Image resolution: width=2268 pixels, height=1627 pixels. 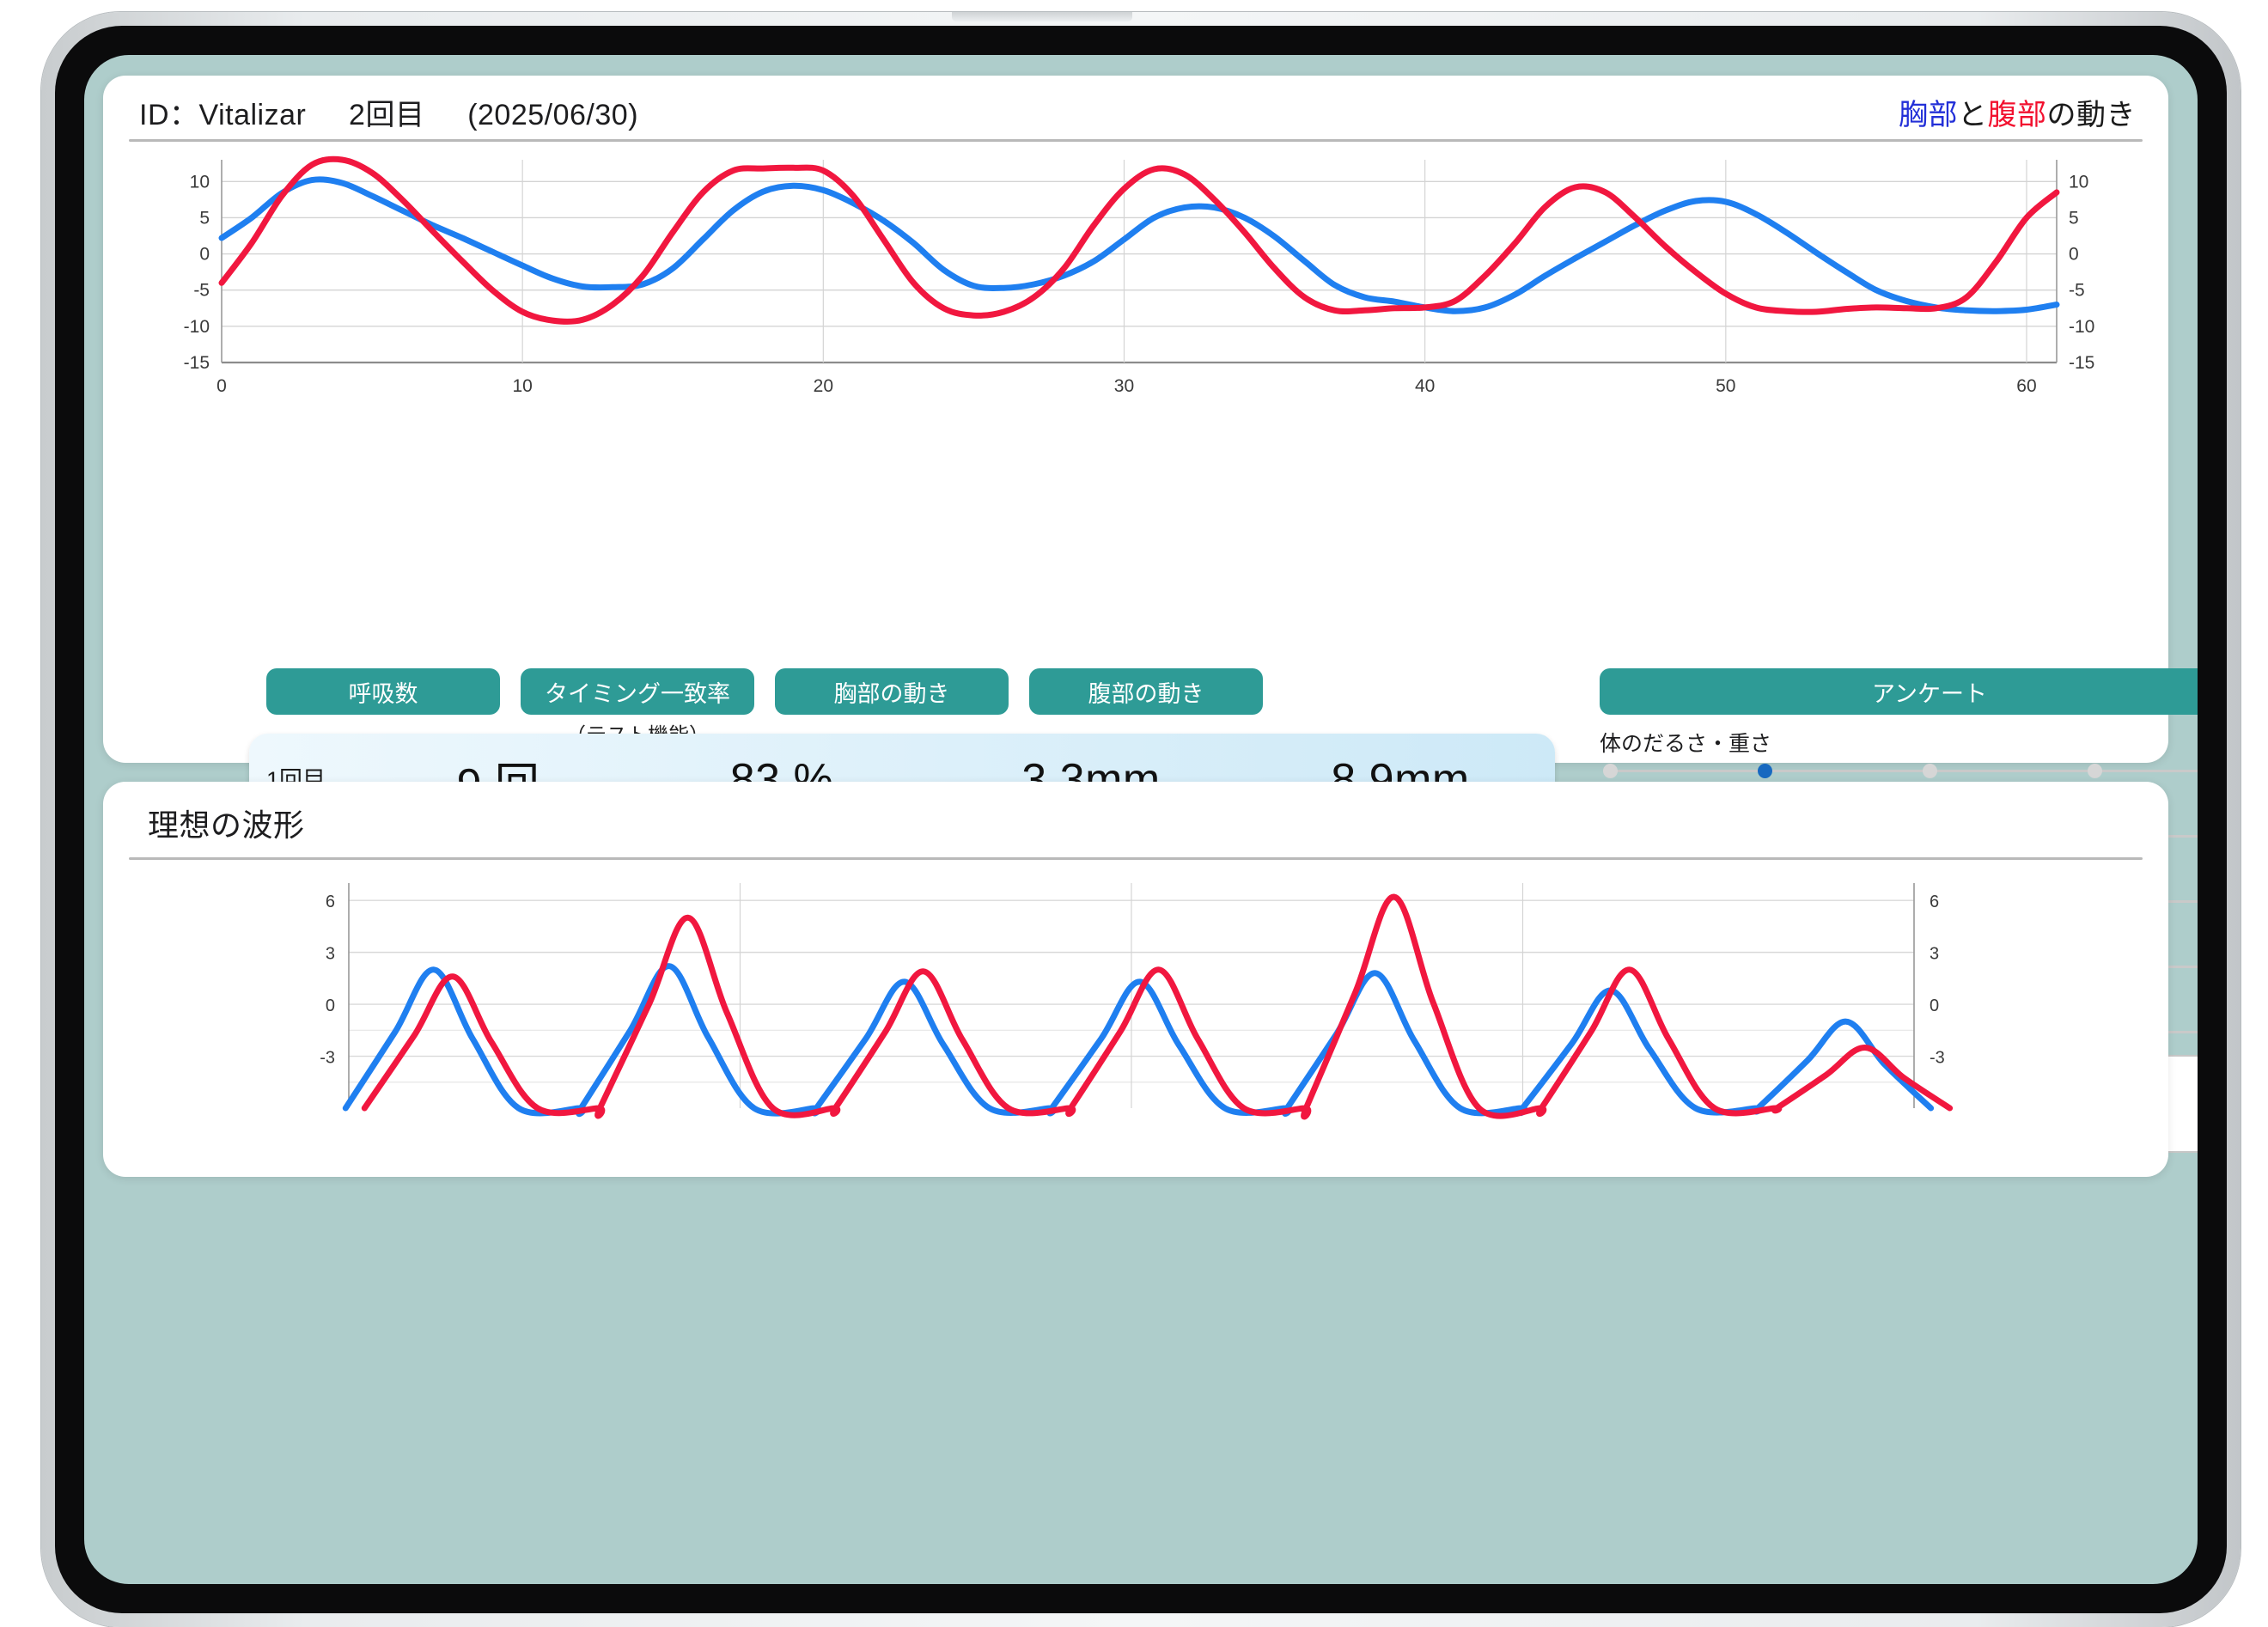 I want to click on patient-session-info: ID：Vitalizar 2回目 (2025/06/30), so click(x=388, y=112).